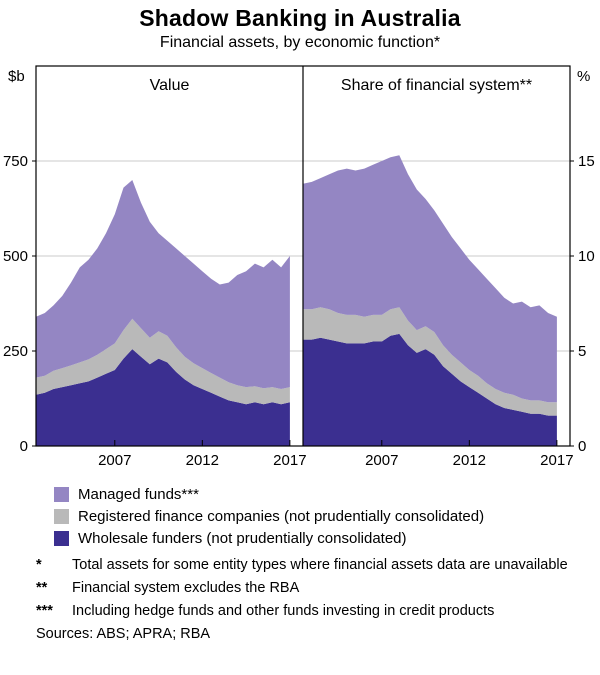 Image resolution: width=600 pixels, height=675 pixels. I want to click on footnote-2-marker: **, so click(42, 588).